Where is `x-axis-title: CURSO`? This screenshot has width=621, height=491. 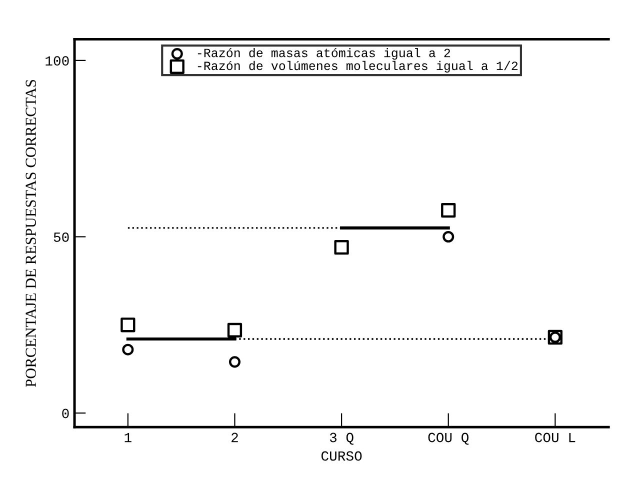 x-axis-title: CURSO is located at coordinates (341, 456).